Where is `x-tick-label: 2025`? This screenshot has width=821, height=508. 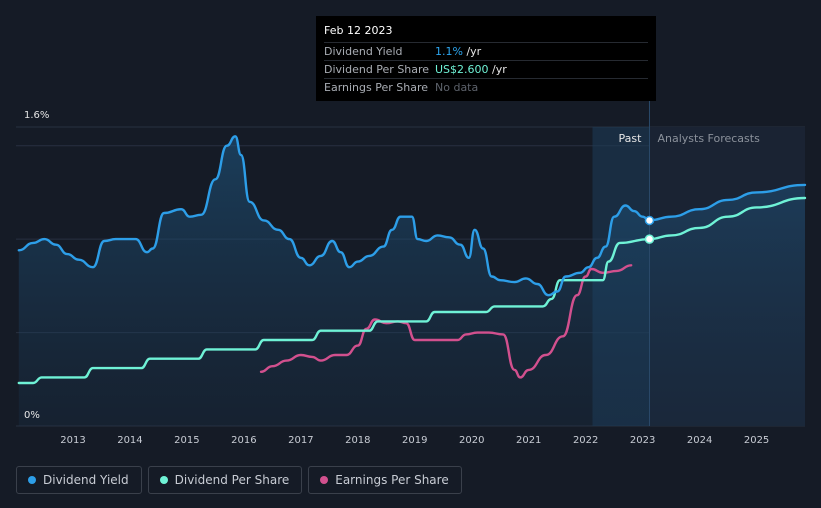
x-tick-label: 2025 is located at coordinates (756, 440).